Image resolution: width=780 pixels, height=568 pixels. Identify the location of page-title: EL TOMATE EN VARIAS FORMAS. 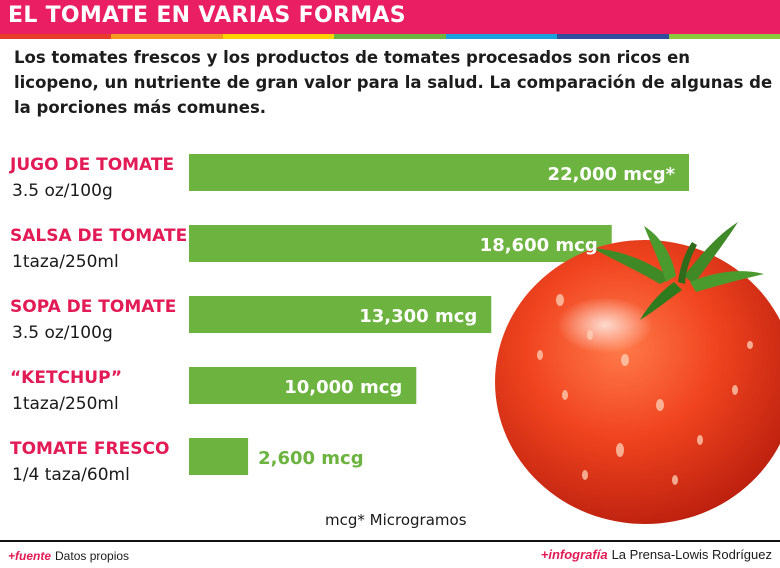
(207, 15).